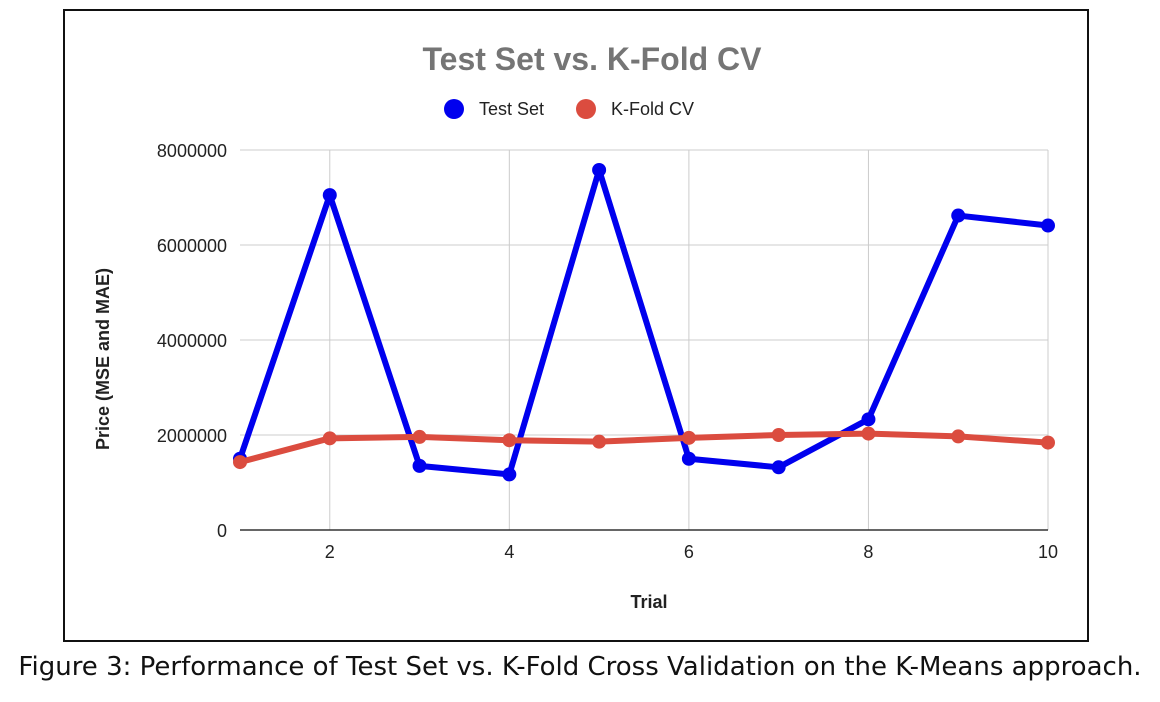 The height and width of the screenshot is (702, 1160). What do you see at coordinates (192, 151) in the screenshot?
I see `y-tick-label: 8000000` at bounding box center [192, 151].